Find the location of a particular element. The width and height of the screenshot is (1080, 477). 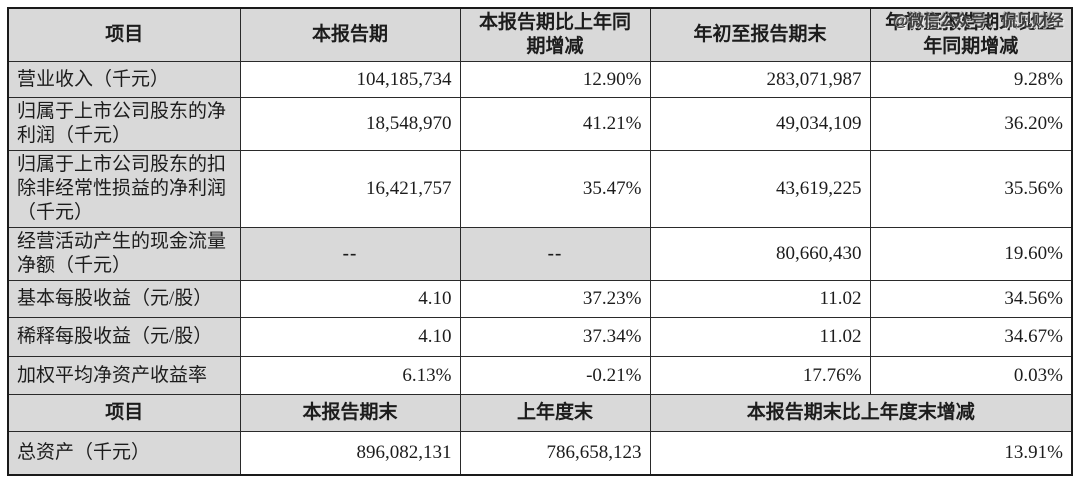

col-header-current-period: 本报告期 is located at coordinates (350, 34).